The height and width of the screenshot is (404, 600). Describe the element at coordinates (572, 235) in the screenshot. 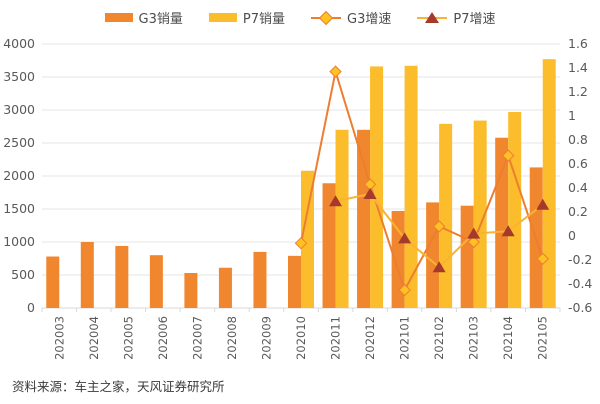

I see `y-right-tick-0: 0` at that location.